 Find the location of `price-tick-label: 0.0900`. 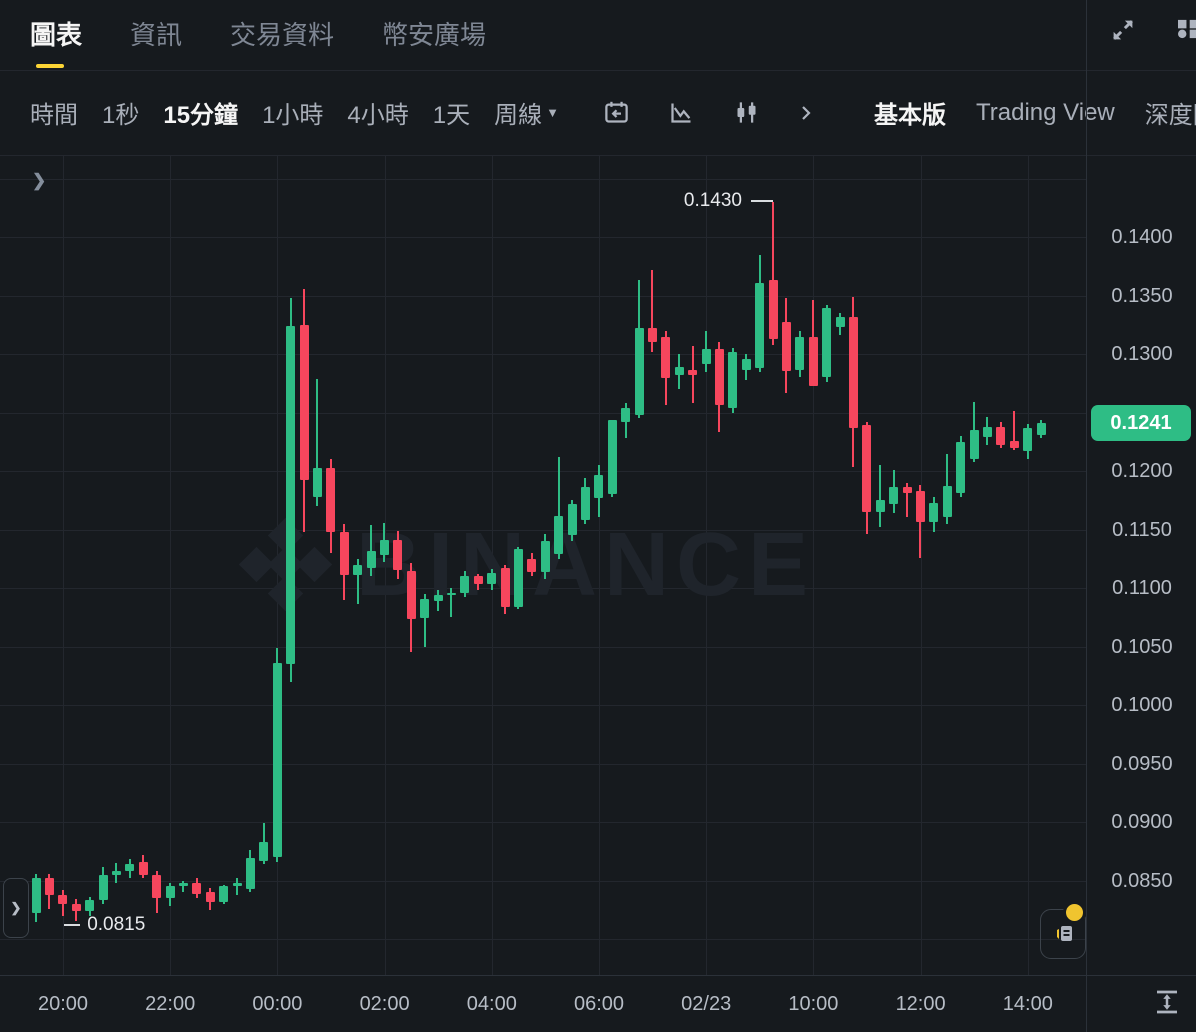

price-tick-label: 0.0900 is located at coordinates (1142, 822).